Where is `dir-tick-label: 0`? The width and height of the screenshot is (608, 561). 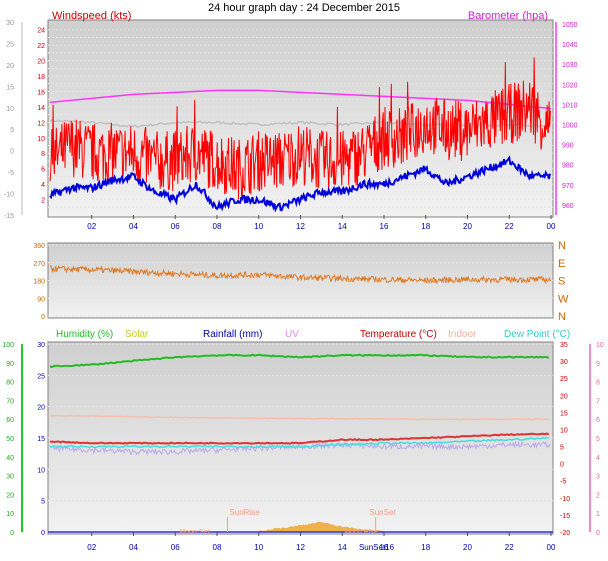
dir-tick-label: 0 is located at coordinates (43, 317).